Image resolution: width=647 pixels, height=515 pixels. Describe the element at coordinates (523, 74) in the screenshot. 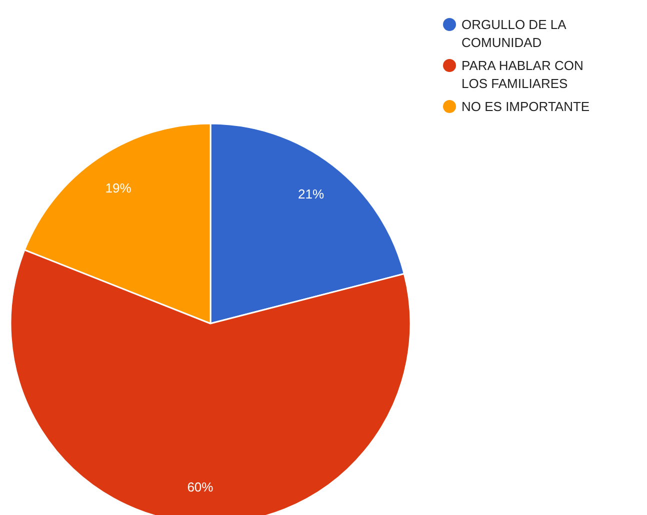

I see `legend-label: PARA HABLAR CON LOS FAMILIARES` at that location.